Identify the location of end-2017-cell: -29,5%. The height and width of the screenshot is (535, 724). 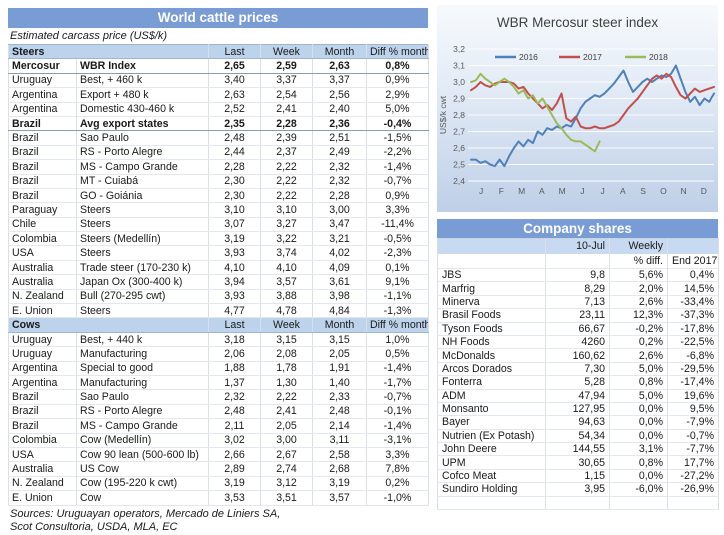
(693, 369).